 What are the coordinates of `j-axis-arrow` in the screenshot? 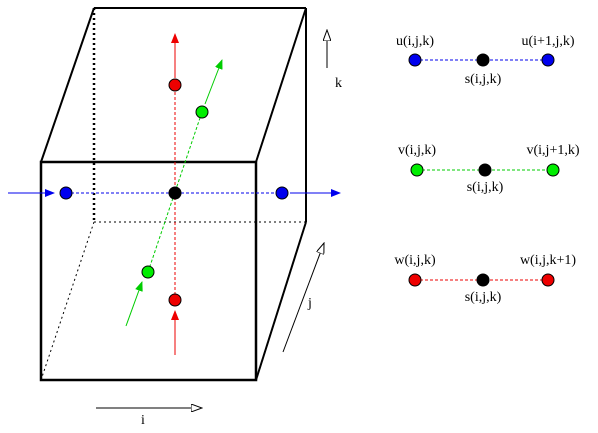 It's located at (303, 298).